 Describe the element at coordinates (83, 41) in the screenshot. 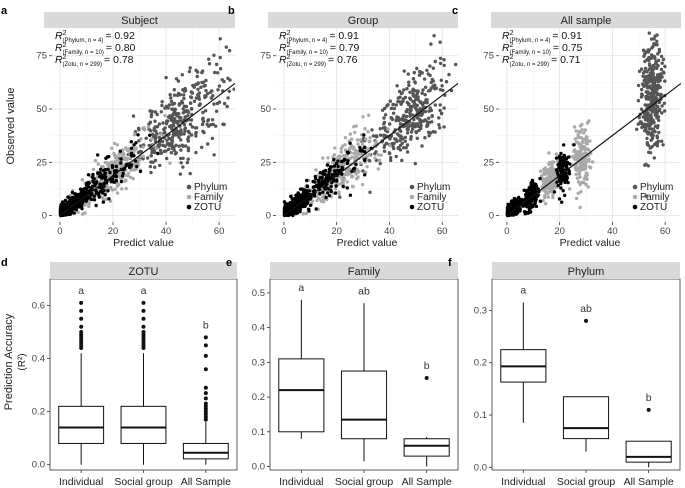

I see `r2-subscript: (Phylum, n = 4)` at that location.